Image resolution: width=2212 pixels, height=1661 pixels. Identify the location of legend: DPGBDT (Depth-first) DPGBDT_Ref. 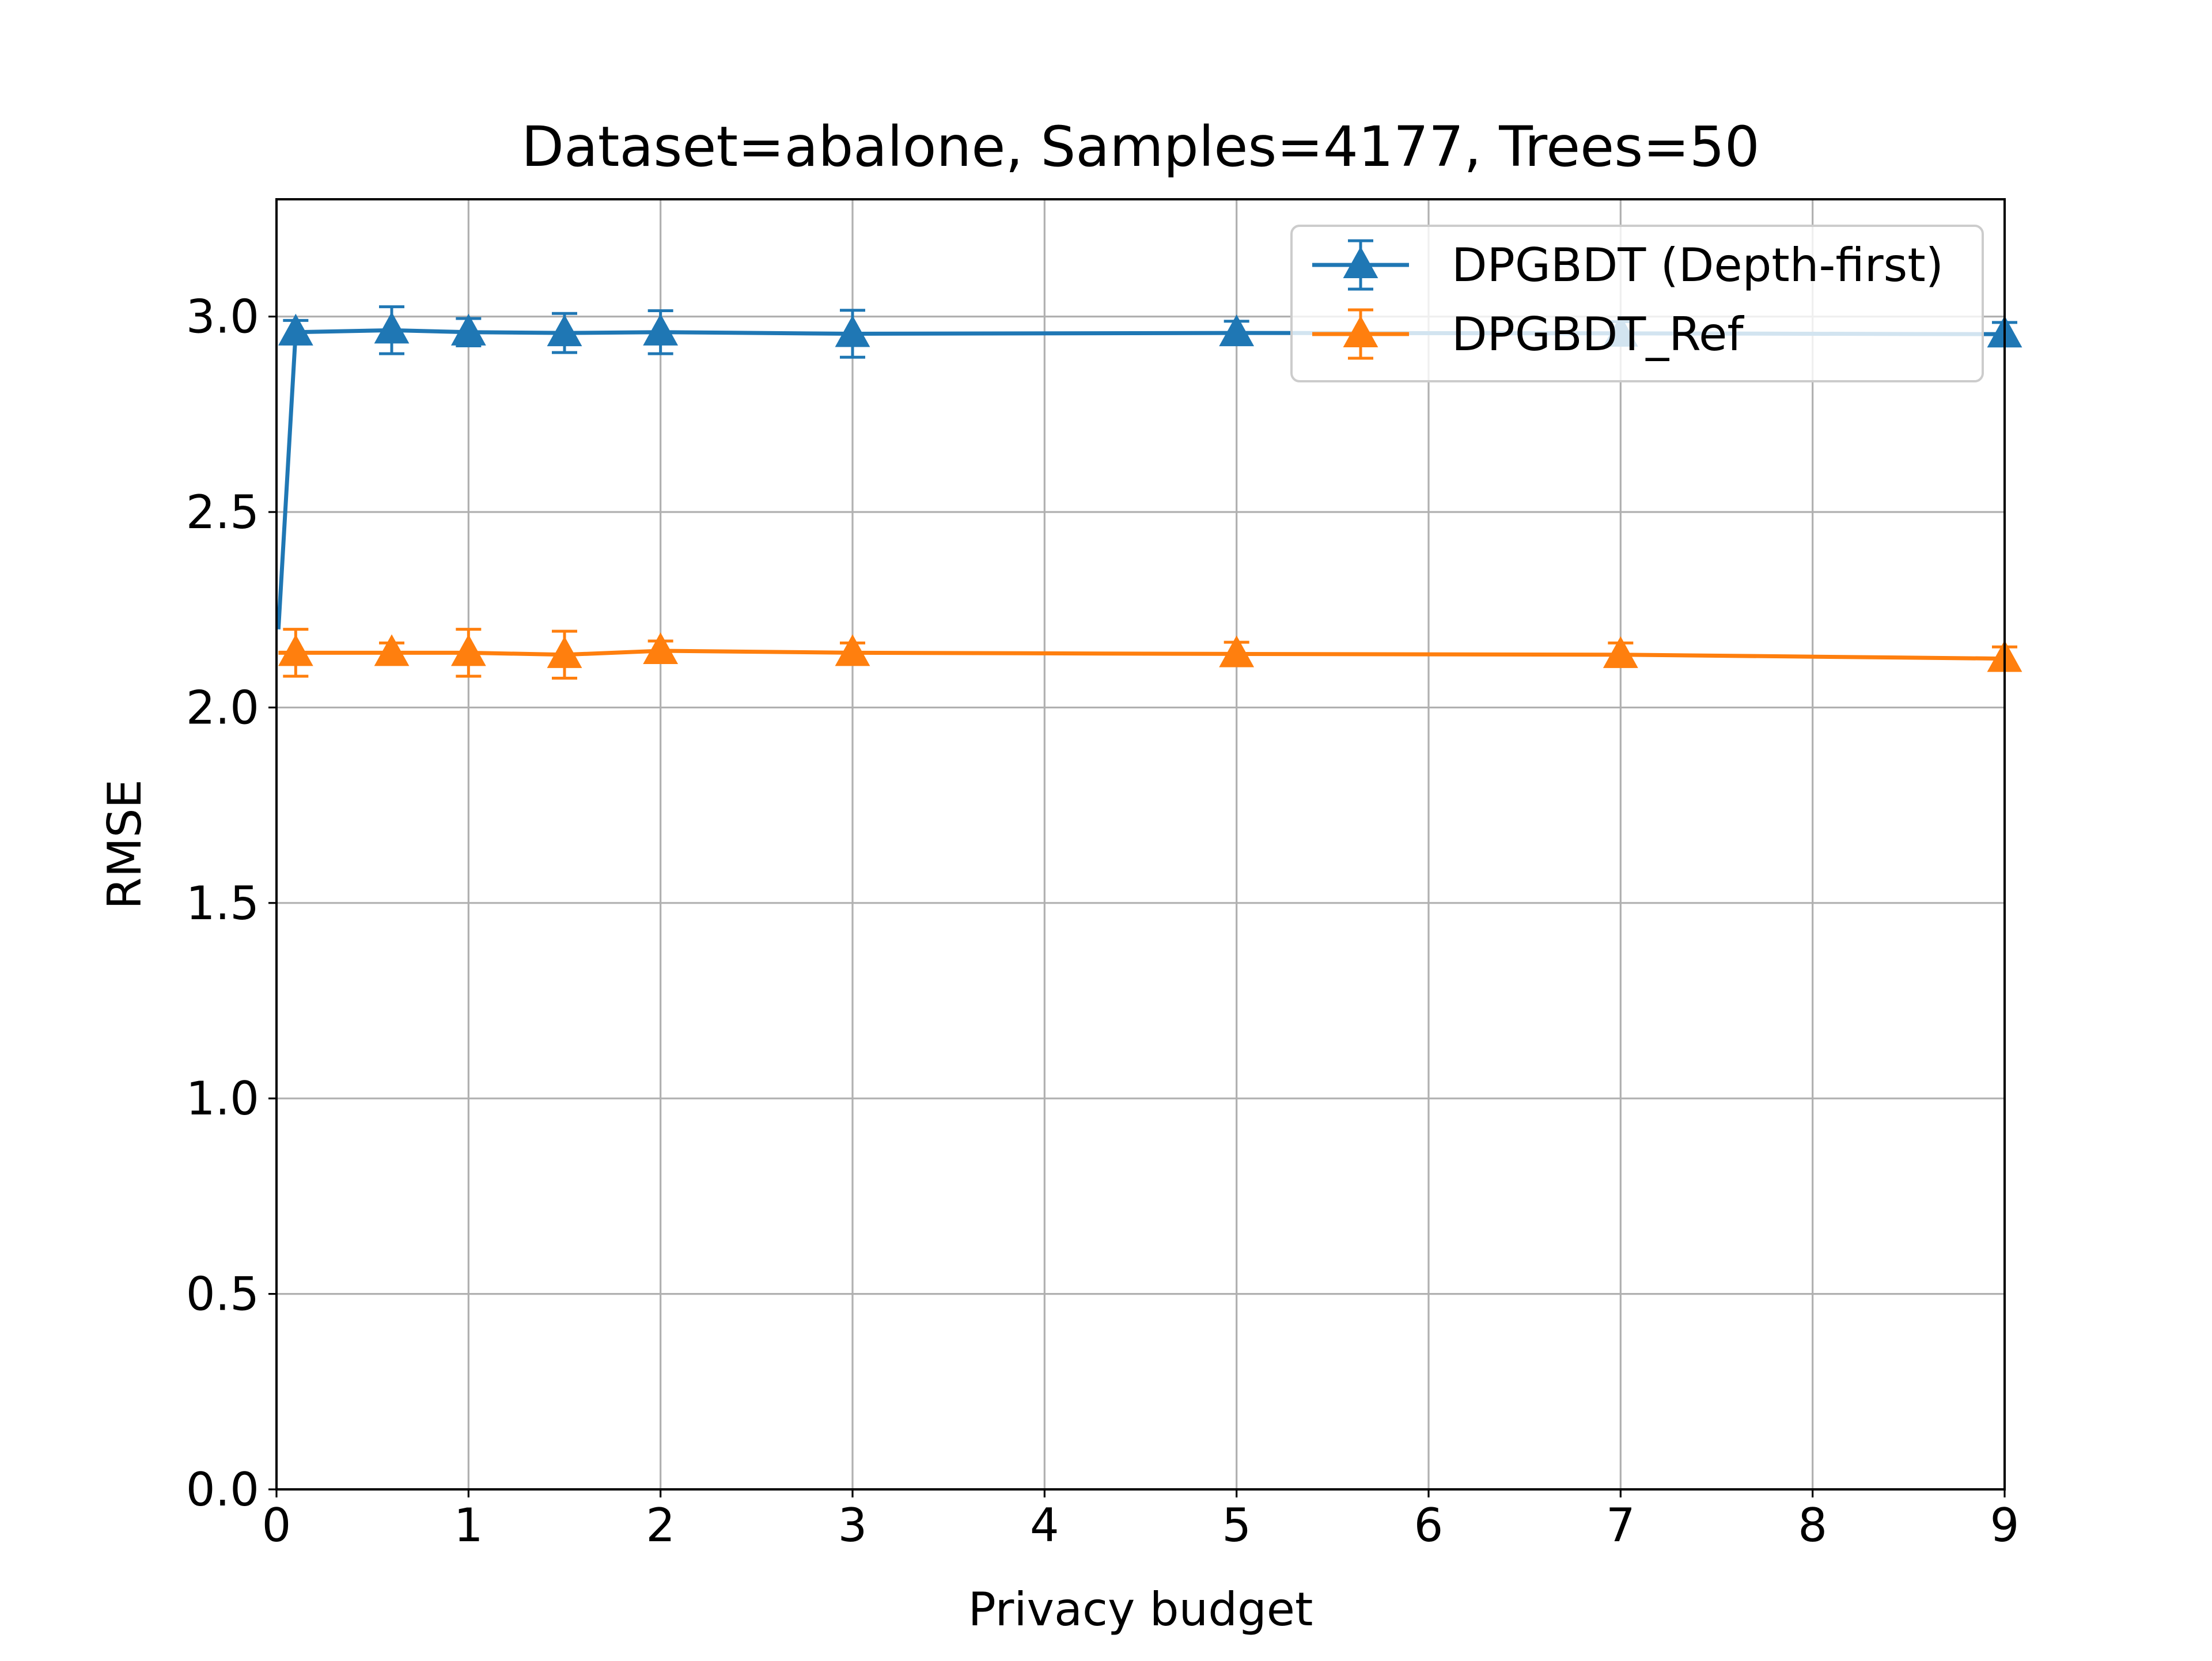
(1637, 303).